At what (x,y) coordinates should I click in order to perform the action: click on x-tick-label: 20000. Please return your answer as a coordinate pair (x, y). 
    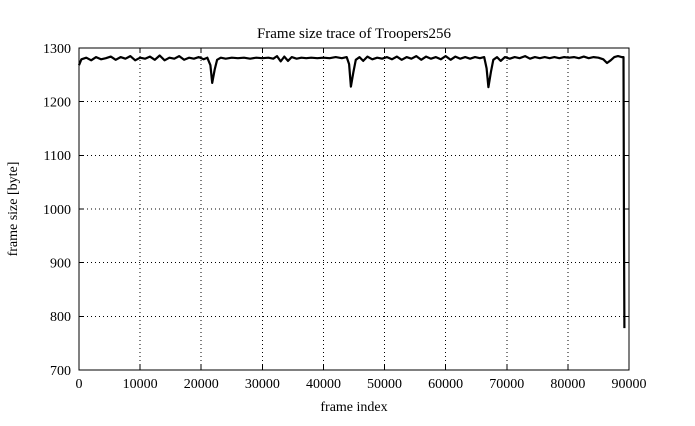
    Looking at the image, I should click on (201, 384).